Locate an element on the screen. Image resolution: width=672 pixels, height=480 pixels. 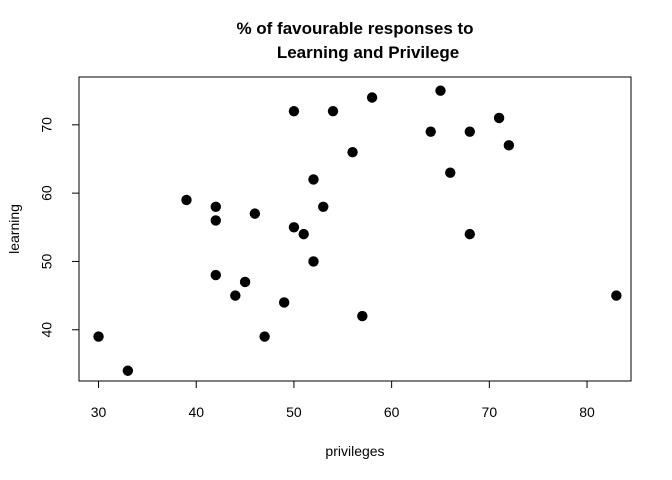
x-axis-label: privileges is located at coordinates (354, 451).